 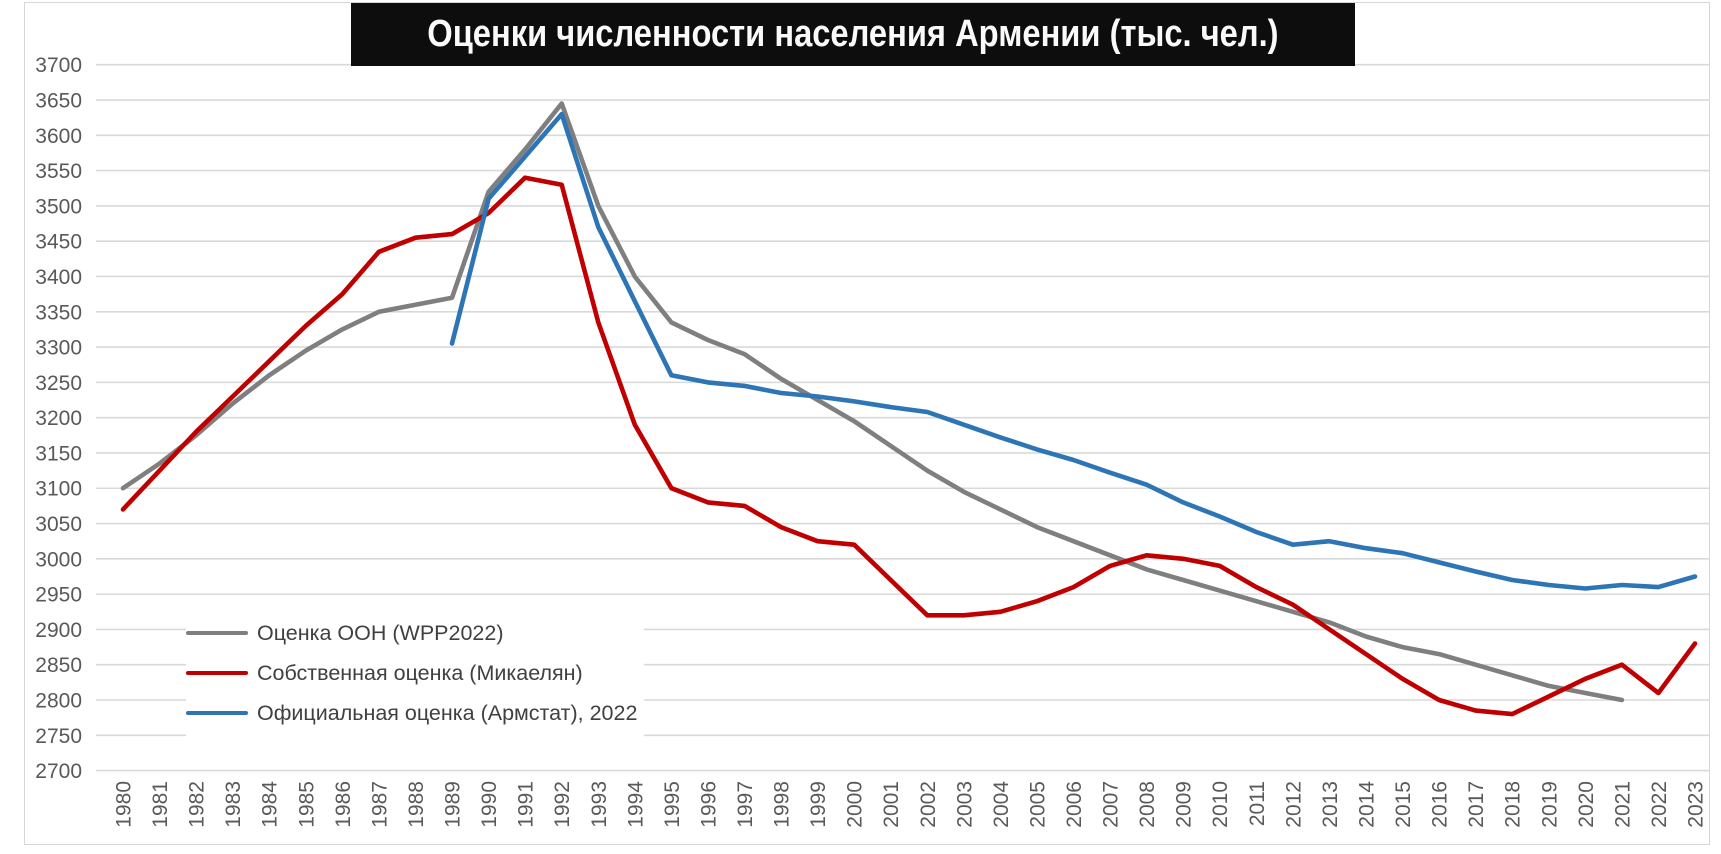 What do you see at coordinates (58, 242) in the screenshot?
I see `y-axis-label-3450: 3450` at bounding box center [58, 242].